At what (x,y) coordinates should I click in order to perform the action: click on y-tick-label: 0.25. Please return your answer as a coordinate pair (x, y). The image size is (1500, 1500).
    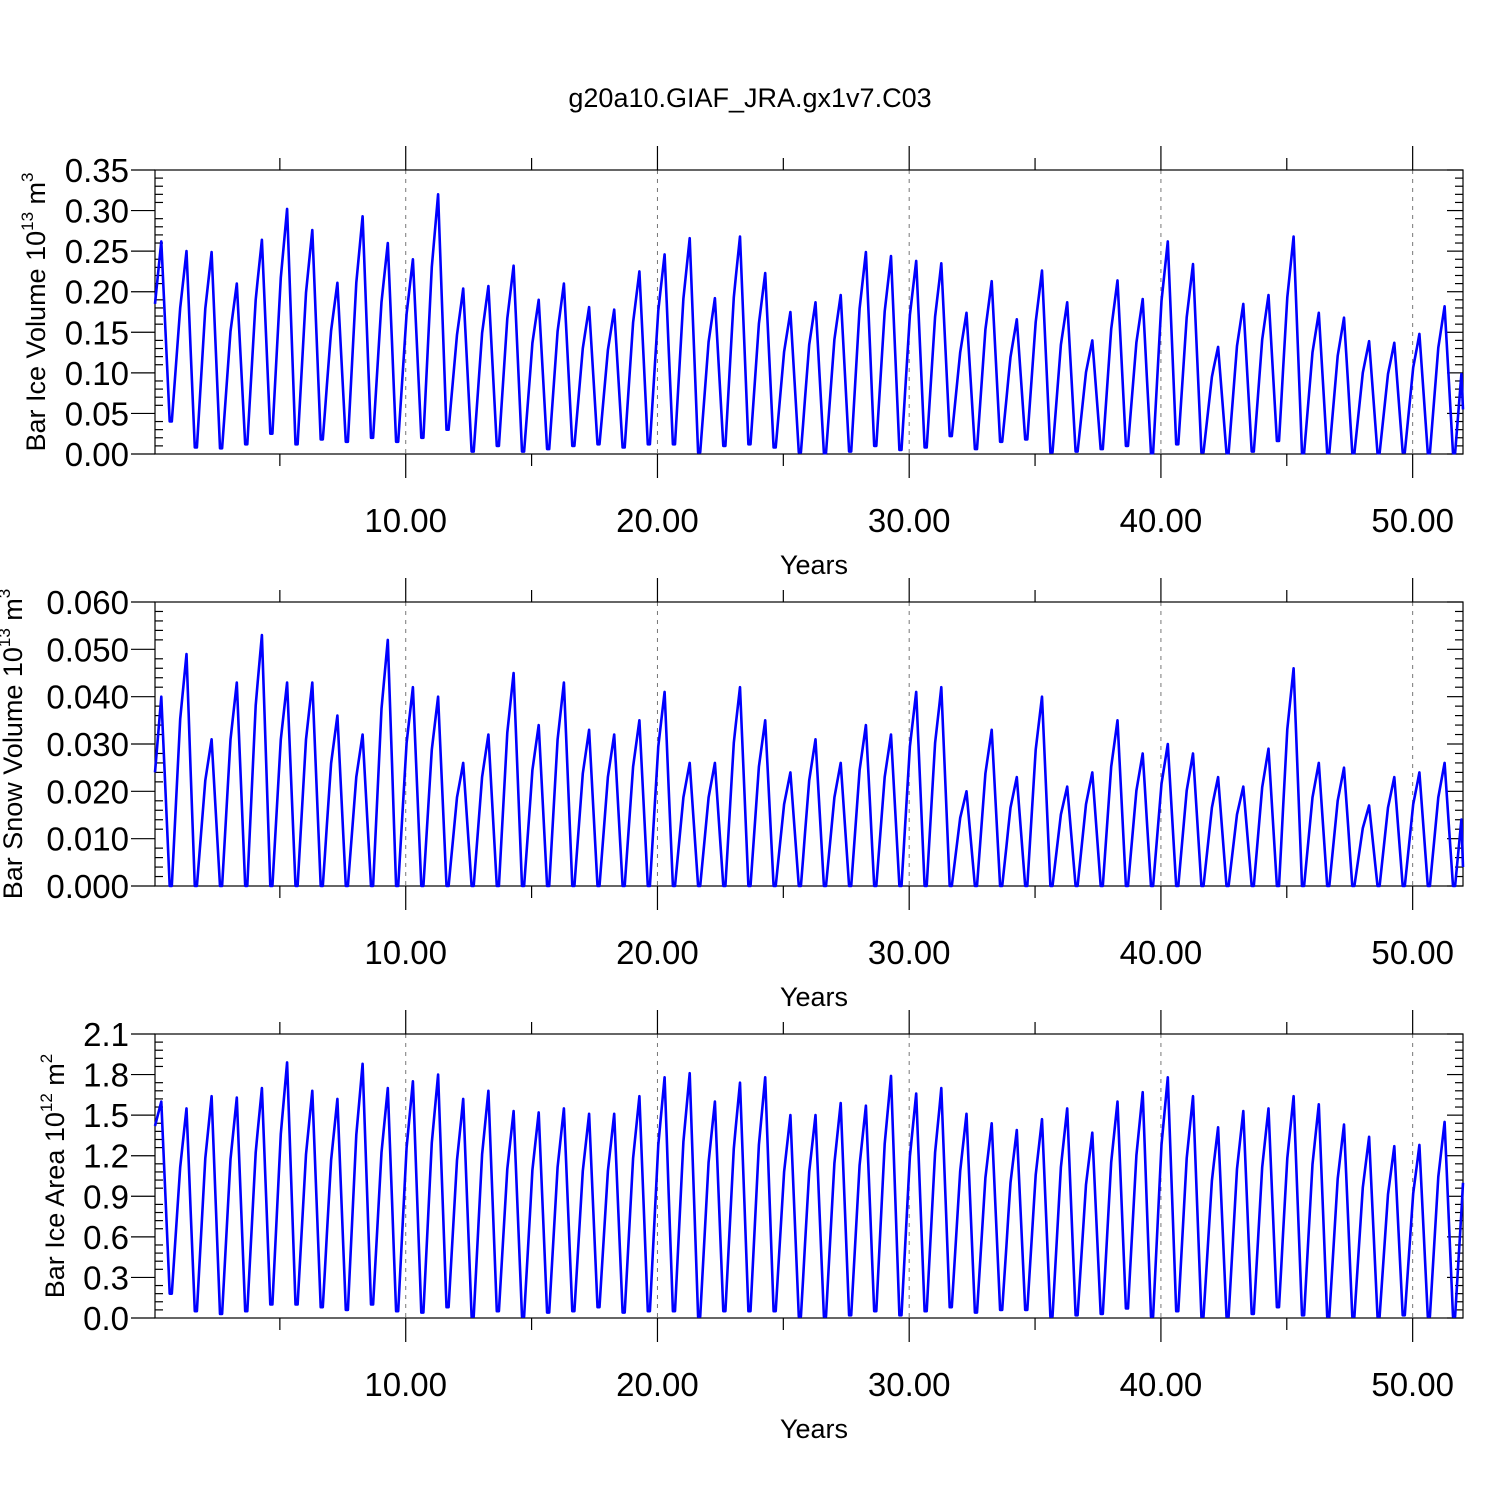
    Looking at the image, I should click on (97, 251).